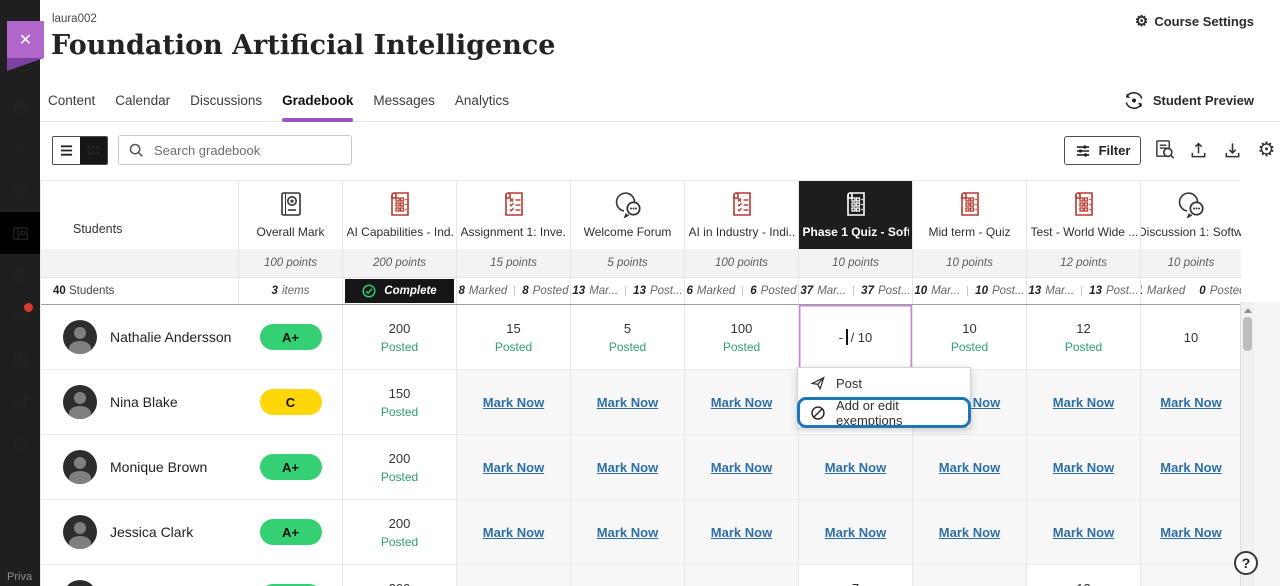 The height and width of the screenshot is (586, 1280). Describe the element at coordinates (1198, 149) in the screenshot. I see `upload-button` at that location.